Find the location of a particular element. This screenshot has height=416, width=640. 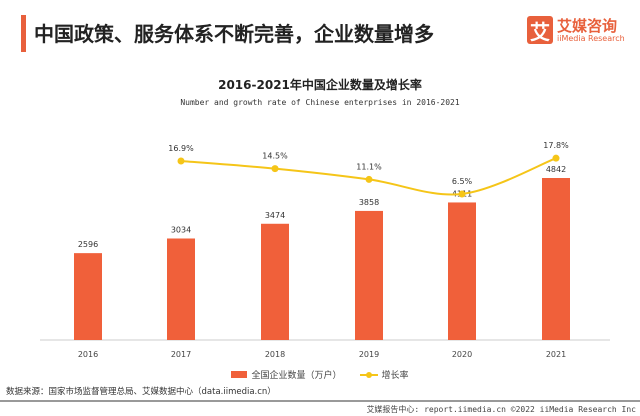

x-tick-label: 2016 is located at coordinates (88, 354).